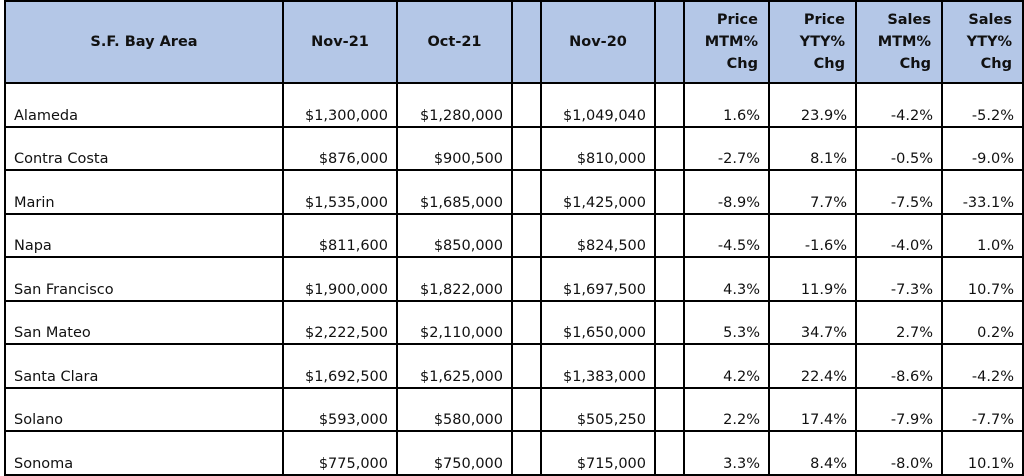  I want to click on table-cell: 8.4%, so click(812, 453).